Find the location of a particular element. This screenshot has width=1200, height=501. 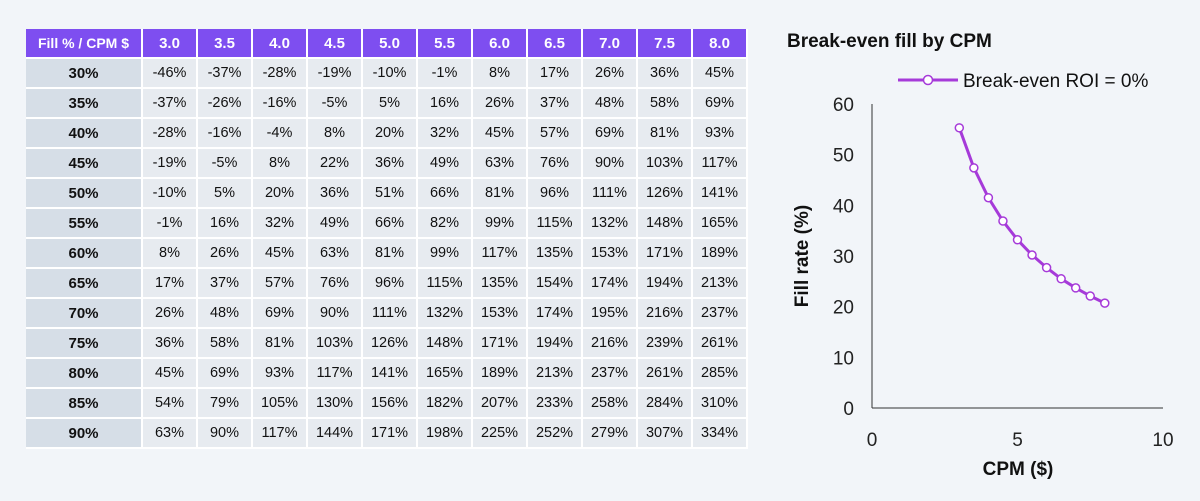

table-cell: 105% is located at coordinates (280, 403).